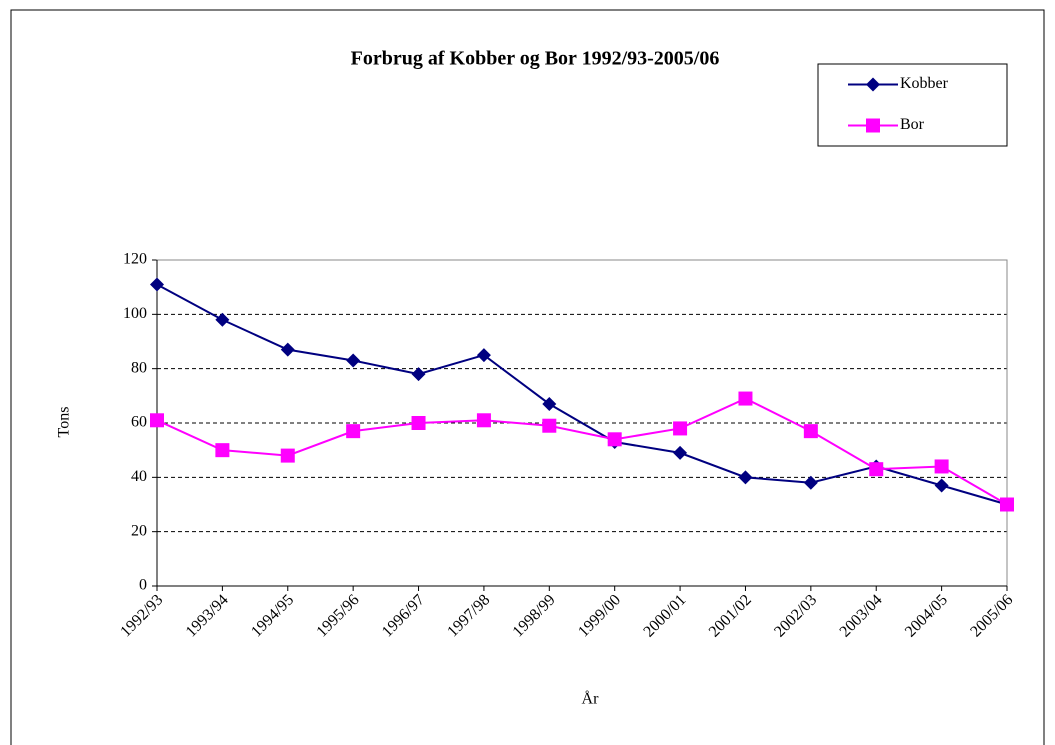  I want to click on legend-label: Kobber, so click(924, 83).